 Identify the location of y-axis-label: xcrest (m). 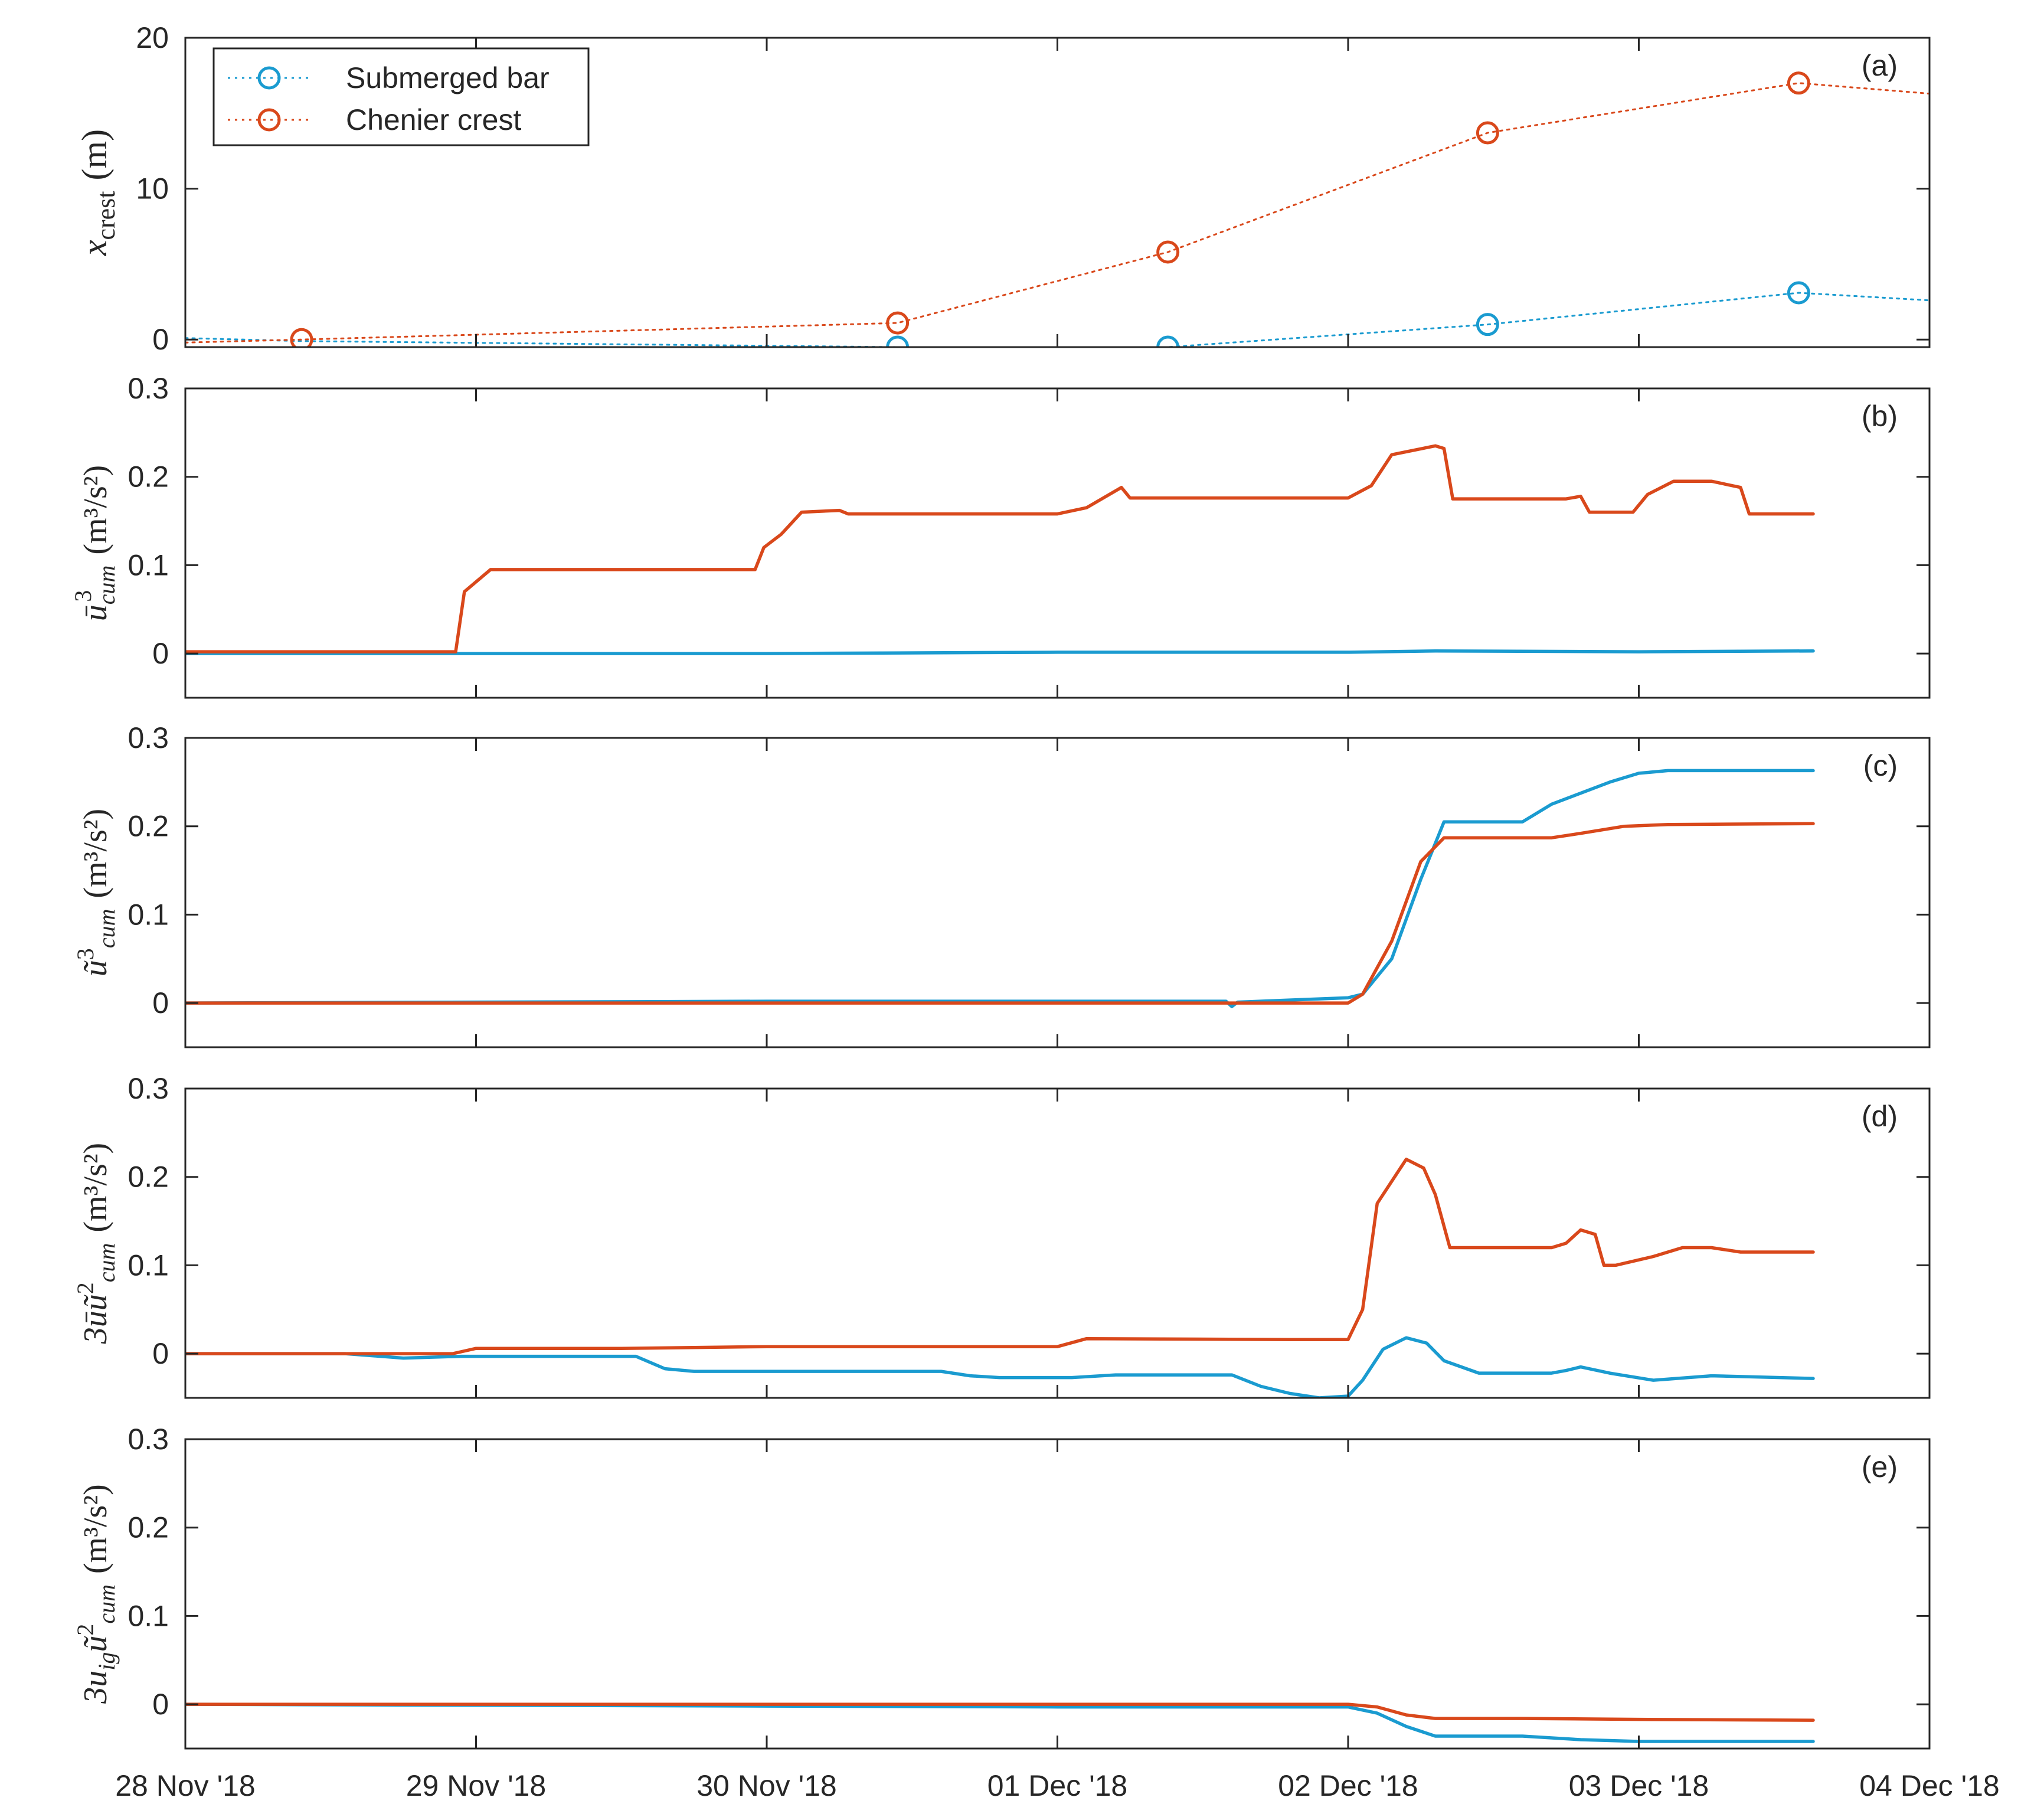
(98, 192).